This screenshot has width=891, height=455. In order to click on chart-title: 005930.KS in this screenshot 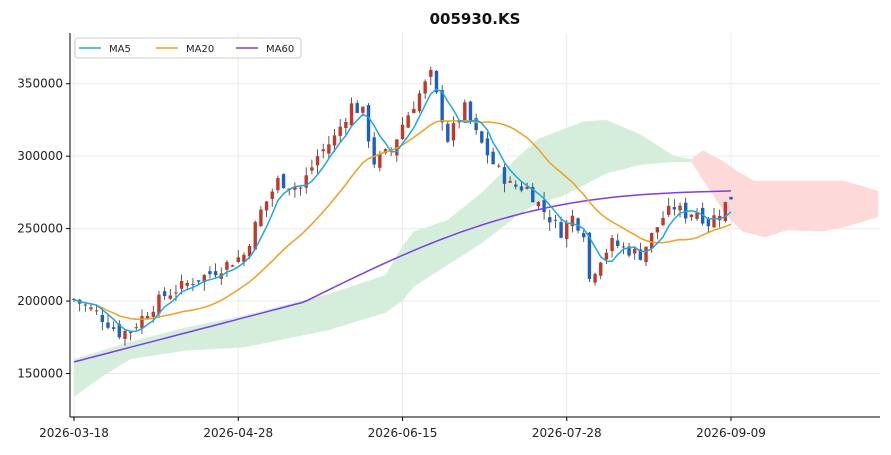, I will do `click(475, 19)`.